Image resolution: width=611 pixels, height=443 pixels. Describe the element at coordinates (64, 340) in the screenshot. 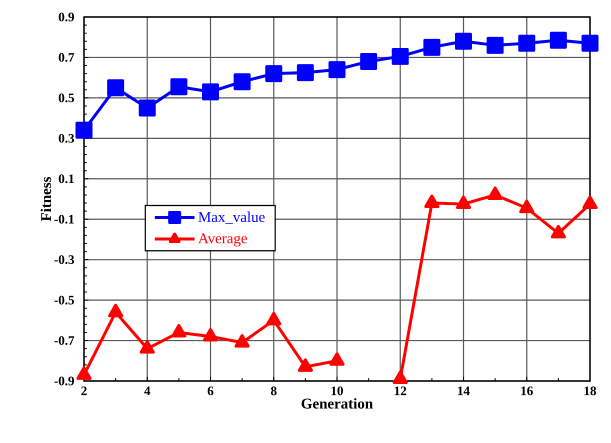

I see `y-tick-label: -0.7` at that location.